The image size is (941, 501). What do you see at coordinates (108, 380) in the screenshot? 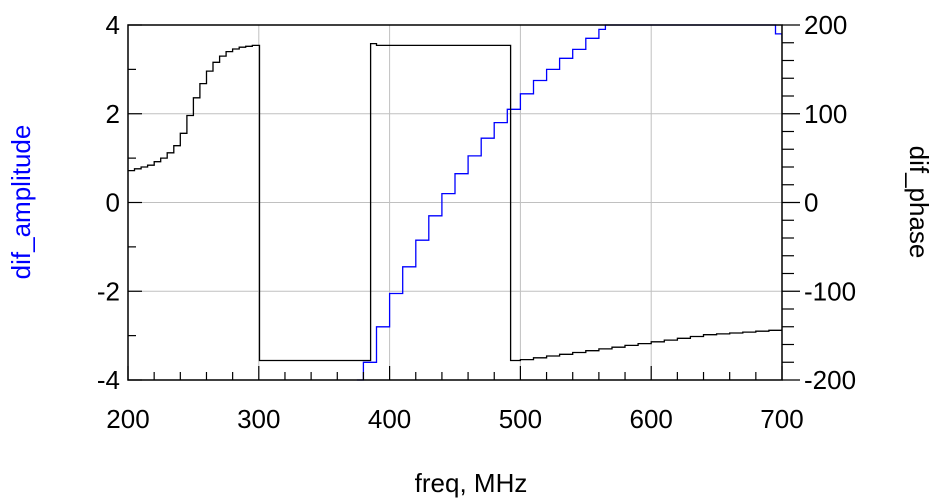
I see `y-left-tick-label: -4` at bounding box center [108, 380].